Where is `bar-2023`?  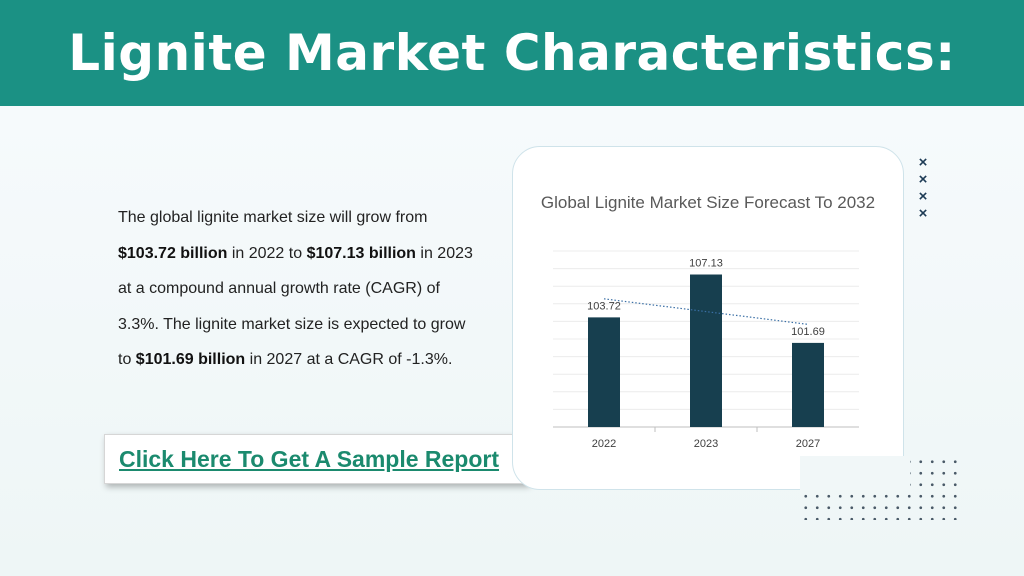 bar-2023 is located at coordinates (706, 350).